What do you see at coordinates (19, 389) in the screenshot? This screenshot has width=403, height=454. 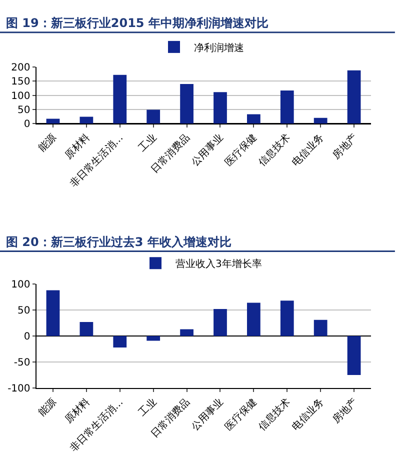 I see `y-tick-label: -100` at bounding box center [19, 389].